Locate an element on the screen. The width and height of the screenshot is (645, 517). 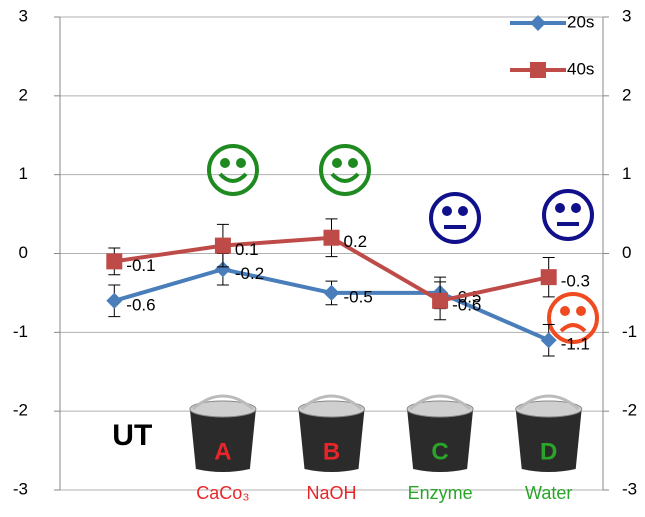
x-tick-label: CaCo₃ is located at coordinates (222, 493).